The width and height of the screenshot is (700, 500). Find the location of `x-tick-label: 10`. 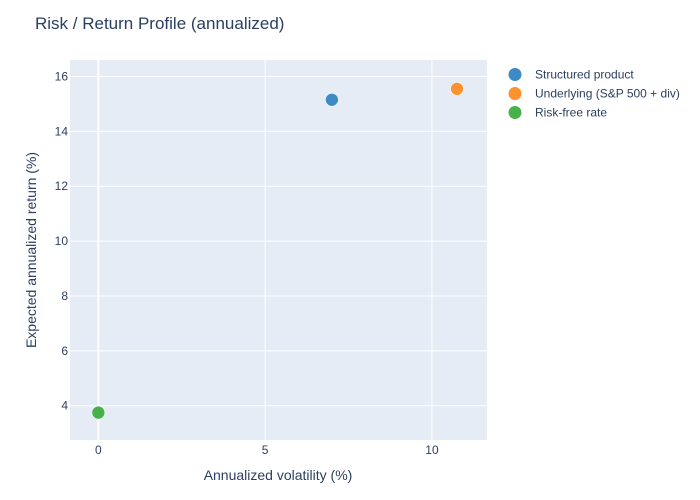

x-tick-label: 10 is located at coordinates (432, 450).